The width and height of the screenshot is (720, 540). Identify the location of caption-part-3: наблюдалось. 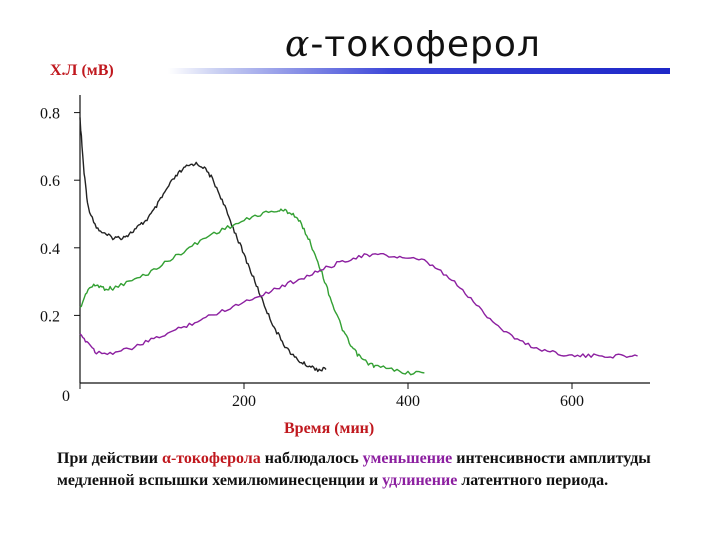
(311, 458).